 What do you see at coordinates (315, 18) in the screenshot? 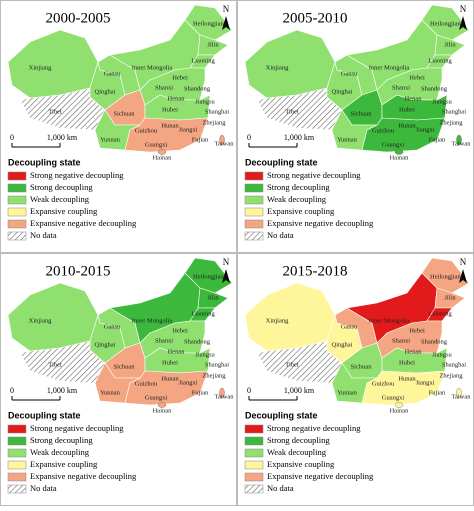
I see `panel-title: 2005-2010` at bounding box center [315, 18].